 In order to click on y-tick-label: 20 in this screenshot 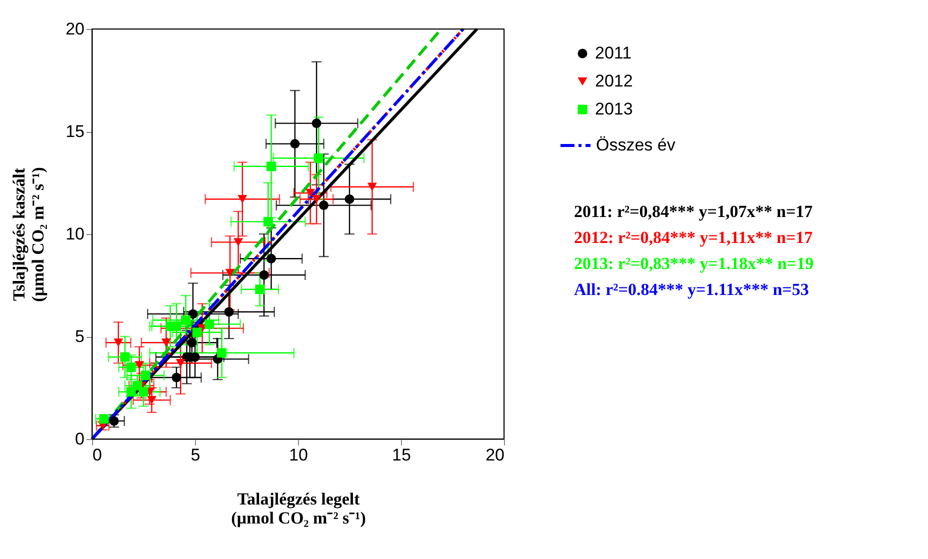, I will do `click(75, 29)`.